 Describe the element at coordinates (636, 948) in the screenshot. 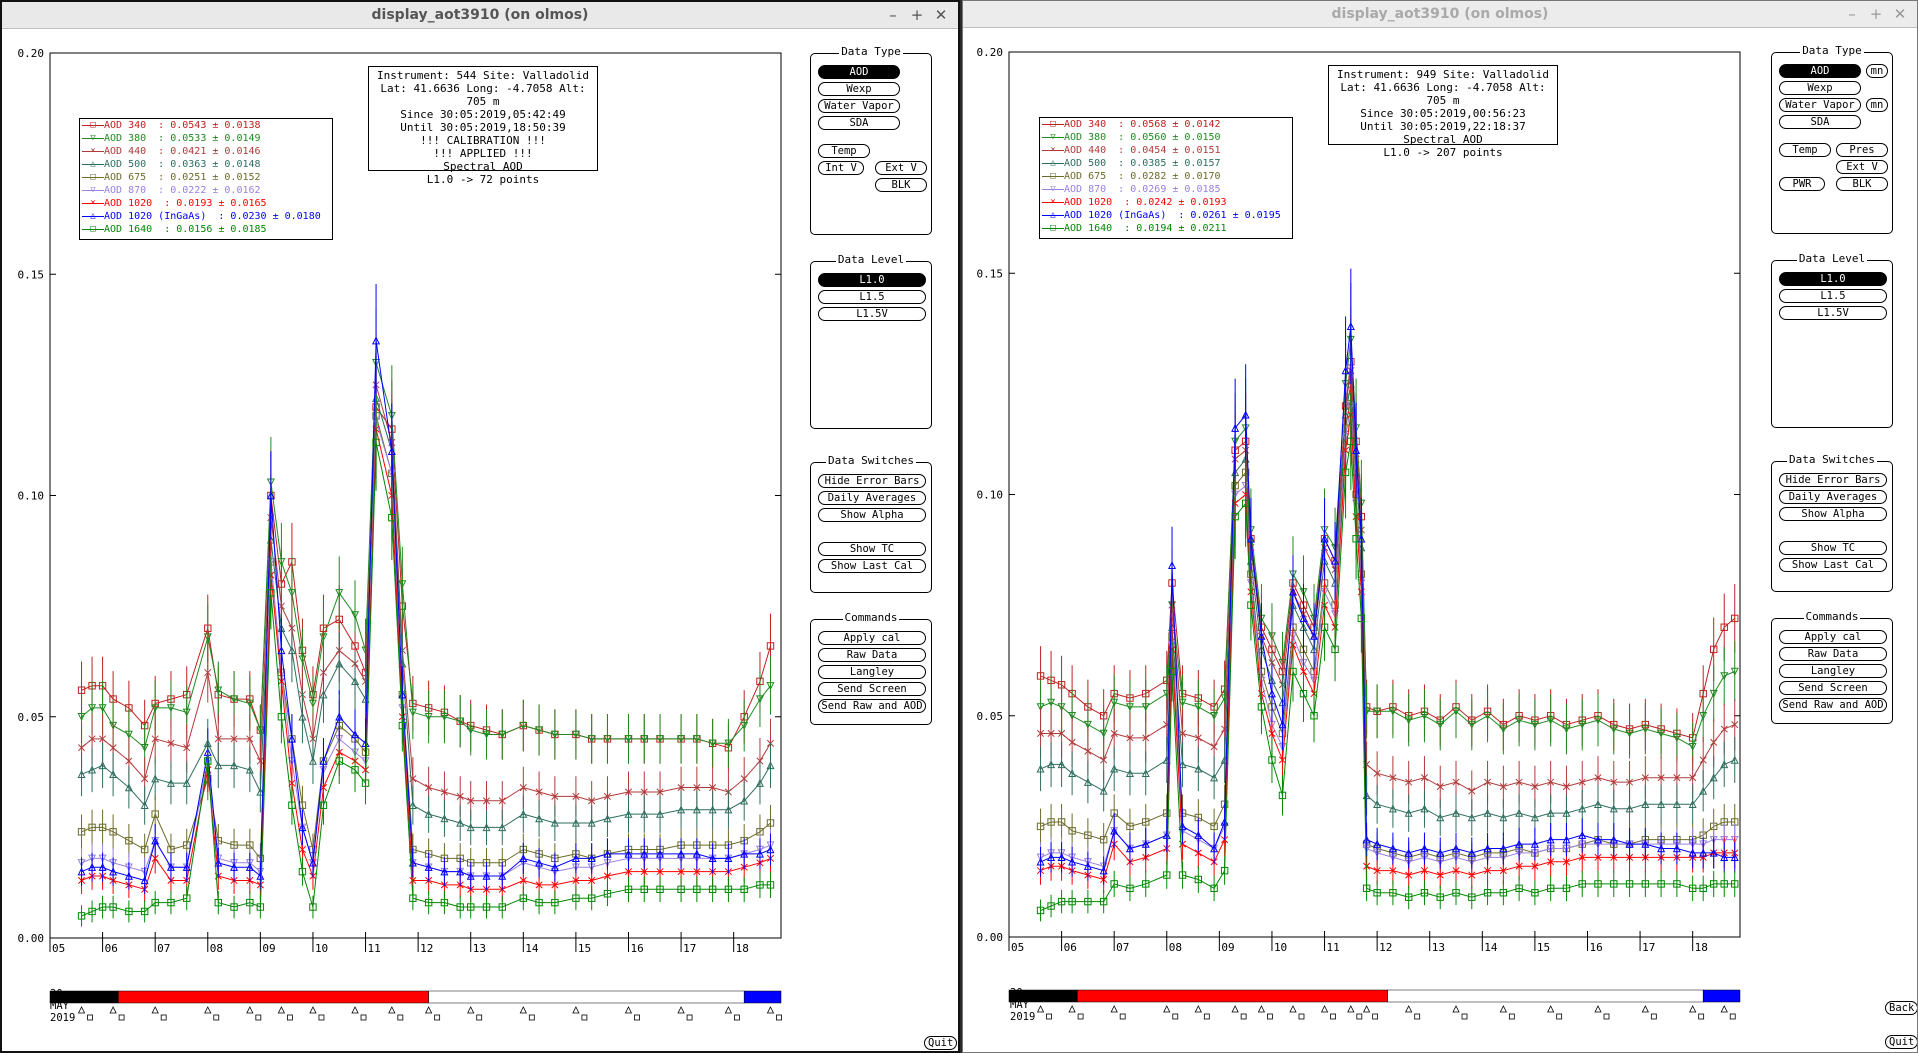

I see `x-tick-label: 16` at that location.